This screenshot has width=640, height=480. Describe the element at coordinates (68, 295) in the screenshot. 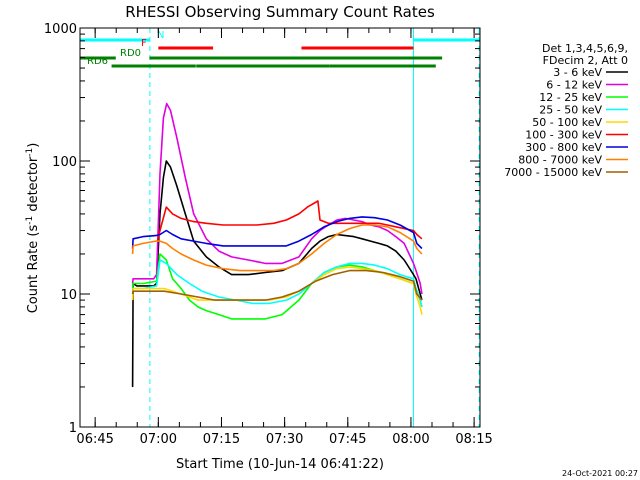

I see `y-tick-label-1: 10` at that location.